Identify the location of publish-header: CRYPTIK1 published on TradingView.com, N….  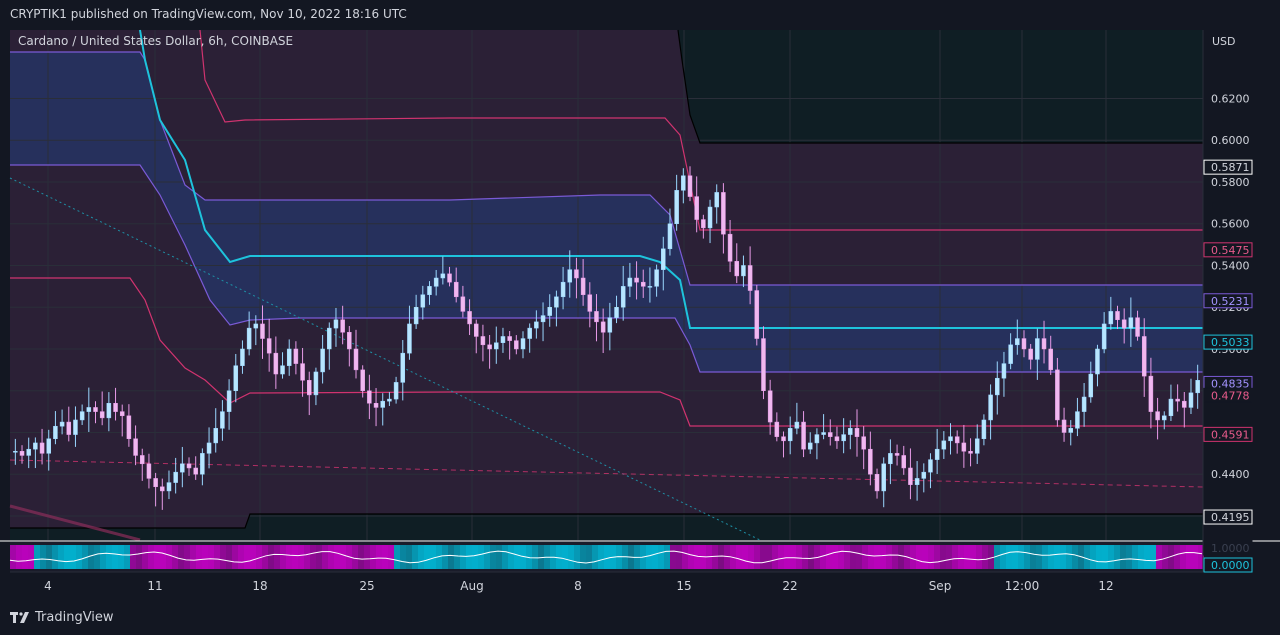
(640, 15).